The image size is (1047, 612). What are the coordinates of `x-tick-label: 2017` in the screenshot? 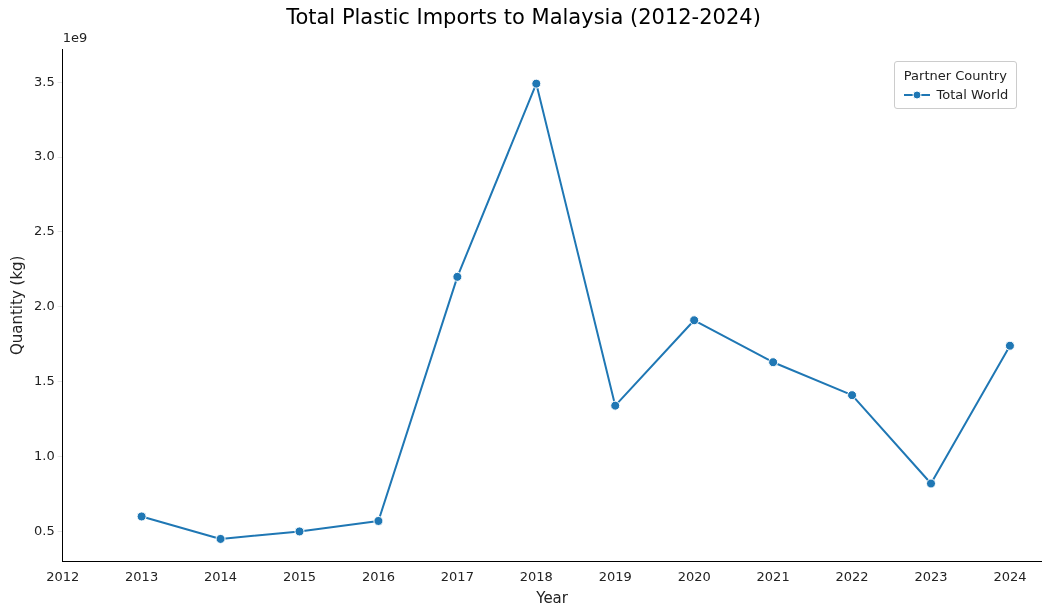 It's located at (457, 576).